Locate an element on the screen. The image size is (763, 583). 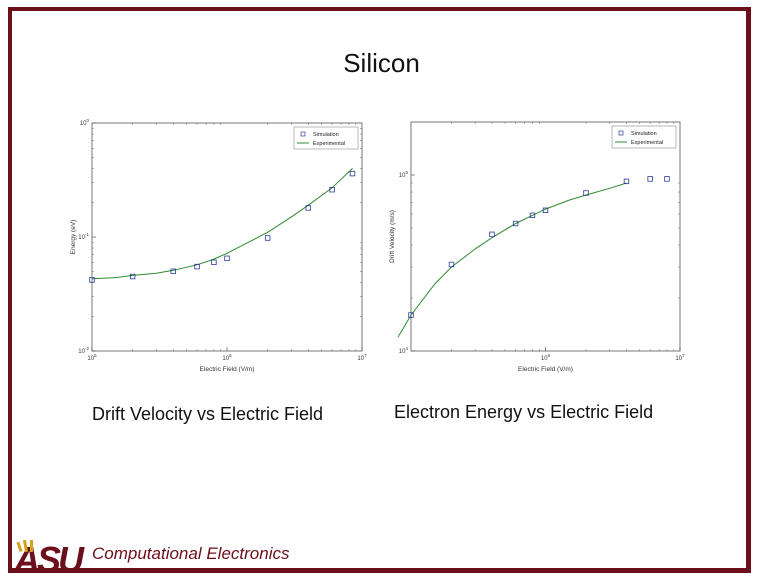
y-tick-label: 10⁰ is located at coordinates (85, 122).